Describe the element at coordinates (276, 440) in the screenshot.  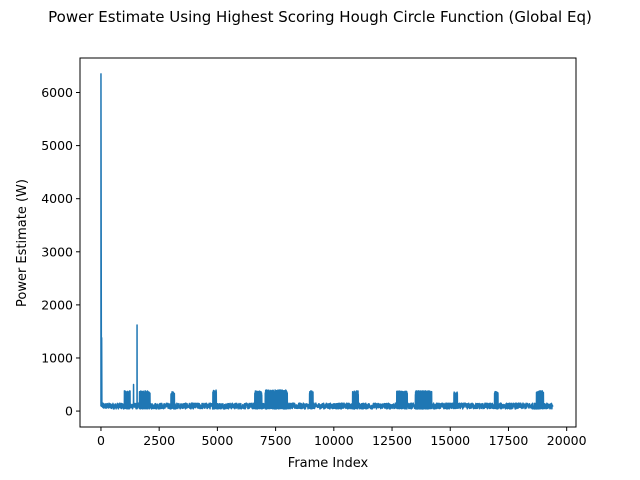
I see `x-tick-label: 7500` at that location.